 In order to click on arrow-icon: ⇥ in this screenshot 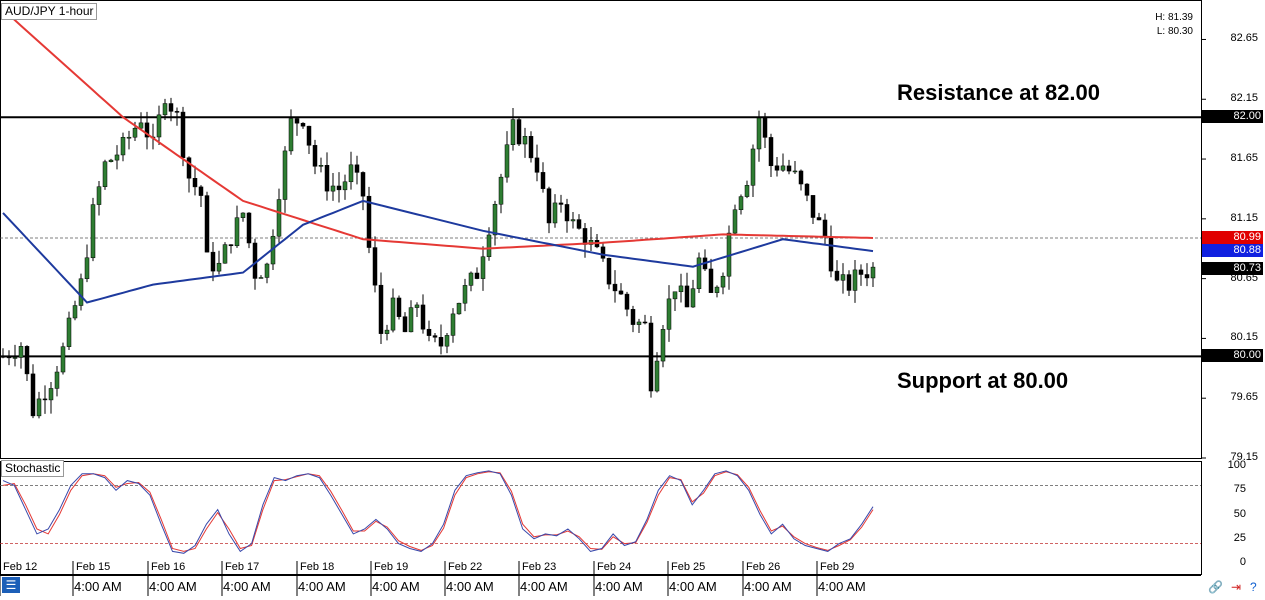, I will do `click(1236, 587)`.